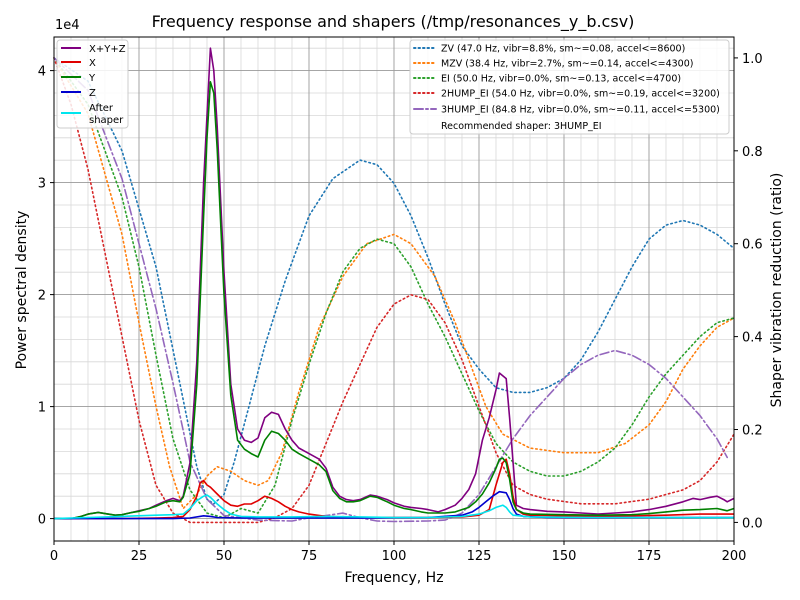 The width and height of the screenshot is (800, 600). Describe the element at coordinates (224, 556) in the screenshot. I see `x-tick-label: 50` at that location.